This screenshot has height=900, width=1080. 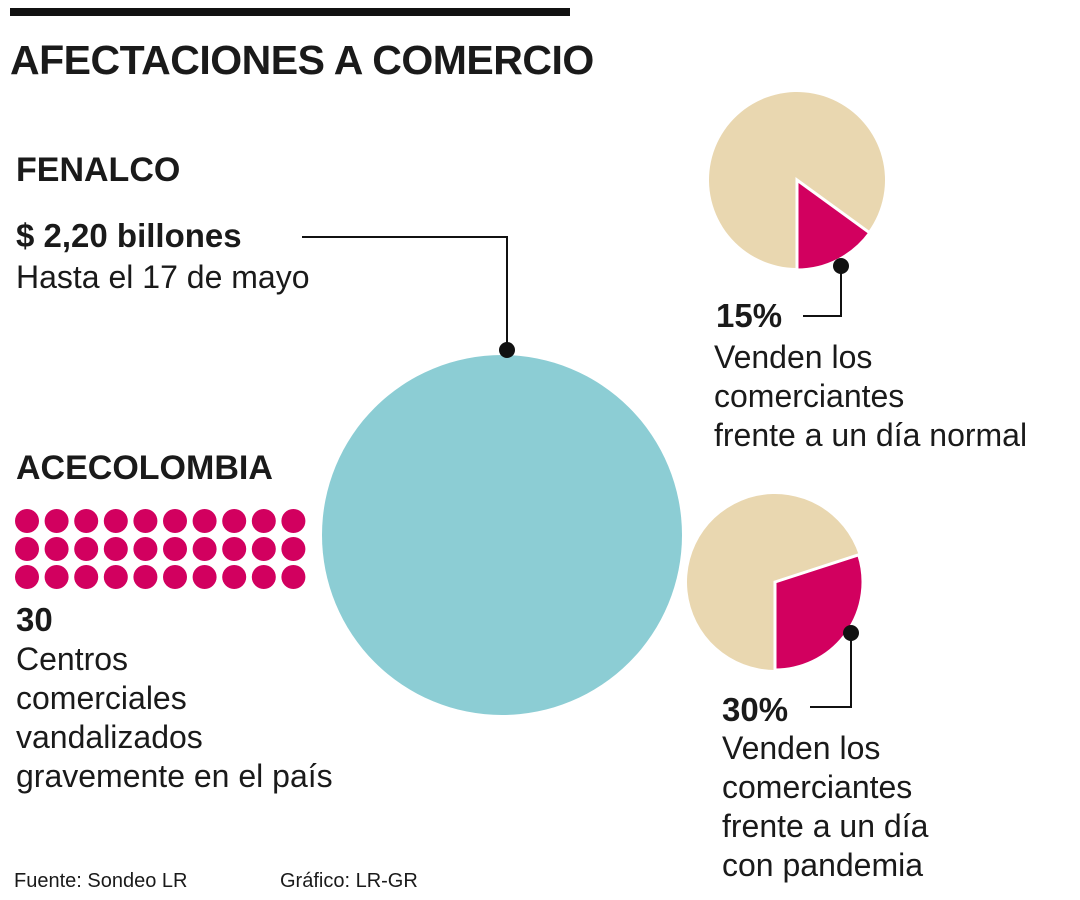 I want to click on acecolombia-heading: ACECOLOMBIA, so click(x=144, y=468).